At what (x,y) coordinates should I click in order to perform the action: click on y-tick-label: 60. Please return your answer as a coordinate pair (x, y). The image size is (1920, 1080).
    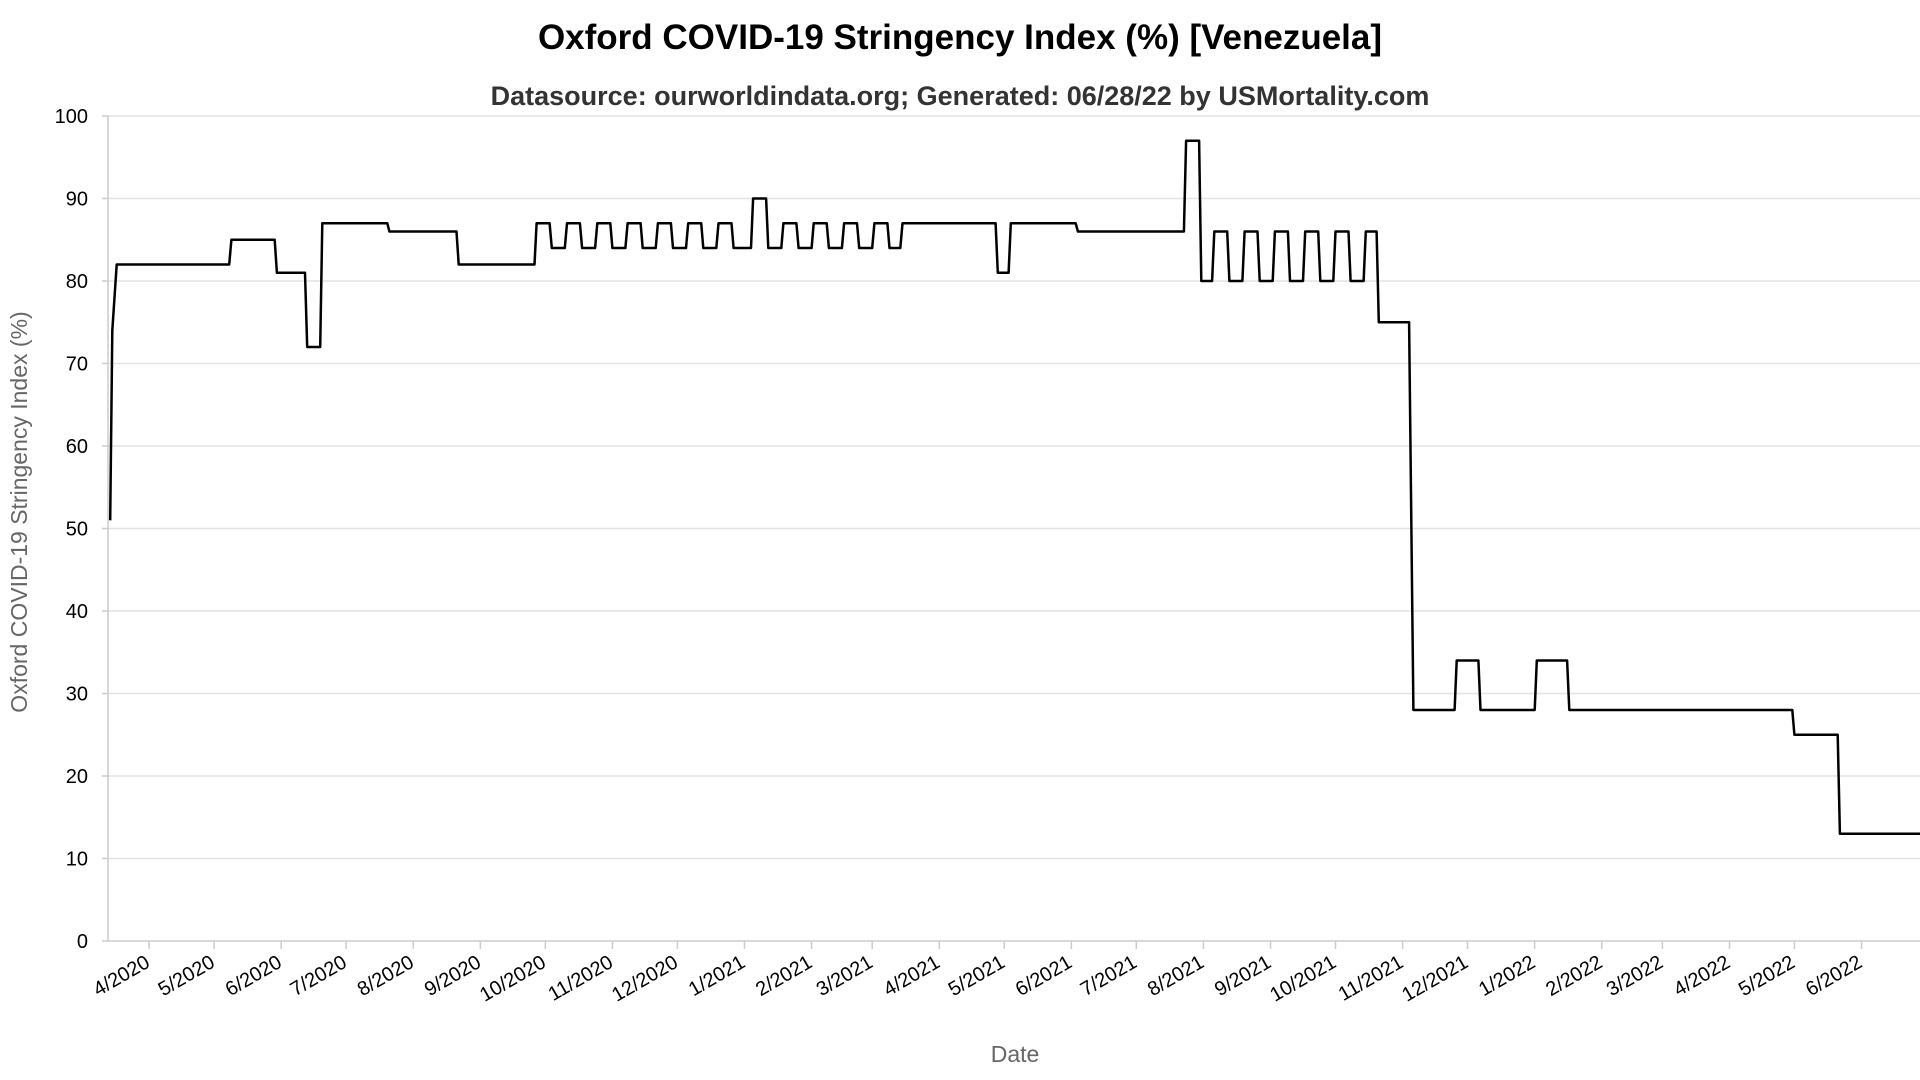
    Looking at the image, I should click on (77, 447).